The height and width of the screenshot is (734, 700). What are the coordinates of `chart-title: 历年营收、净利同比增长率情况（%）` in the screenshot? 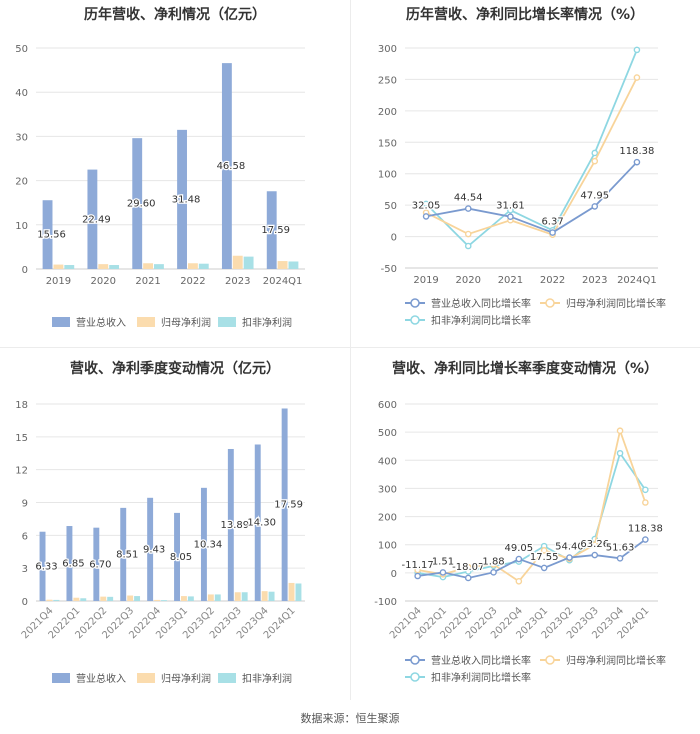 It's located at (525, 15).